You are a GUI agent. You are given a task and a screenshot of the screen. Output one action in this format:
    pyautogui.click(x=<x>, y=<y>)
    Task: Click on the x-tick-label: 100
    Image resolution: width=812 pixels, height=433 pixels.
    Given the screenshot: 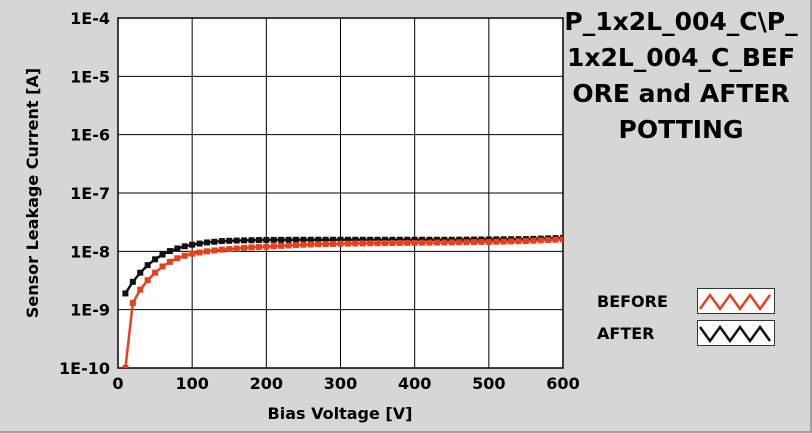 What is the action you would take?
    pyautogui.click(x=191, y=383)
    